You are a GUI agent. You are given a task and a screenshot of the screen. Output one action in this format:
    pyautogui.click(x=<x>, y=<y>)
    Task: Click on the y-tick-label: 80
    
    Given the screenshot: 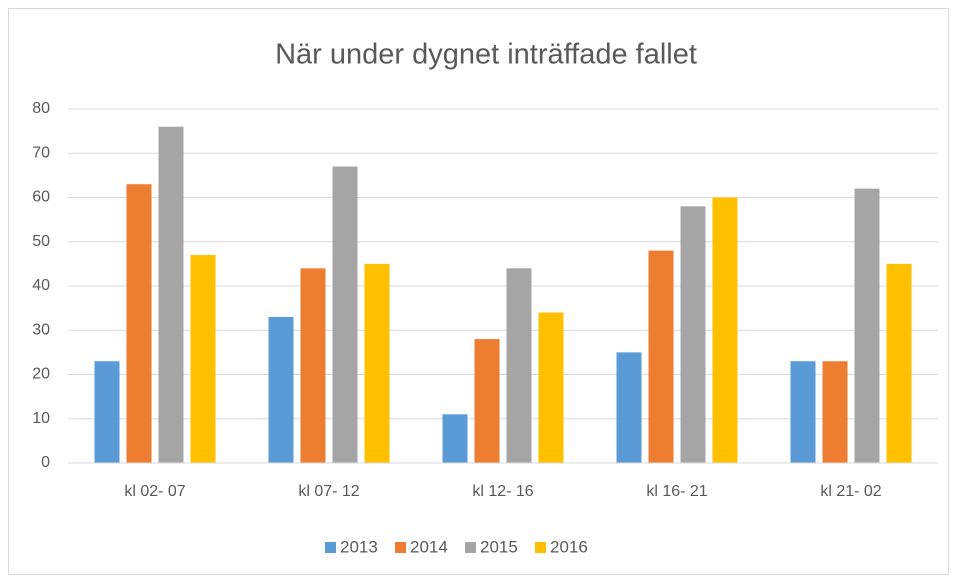 What is the action you would take?
    pyautogui.click(x=41, y=108)
    